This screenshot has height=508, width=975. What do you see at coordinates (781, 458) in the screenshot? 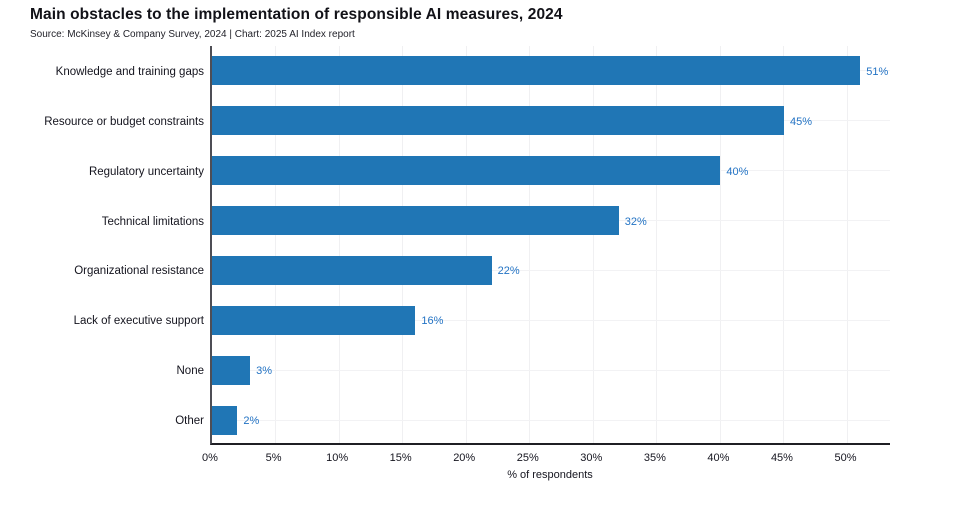
I see `x-tick-label: 45%` at bounding box center [781, 458].